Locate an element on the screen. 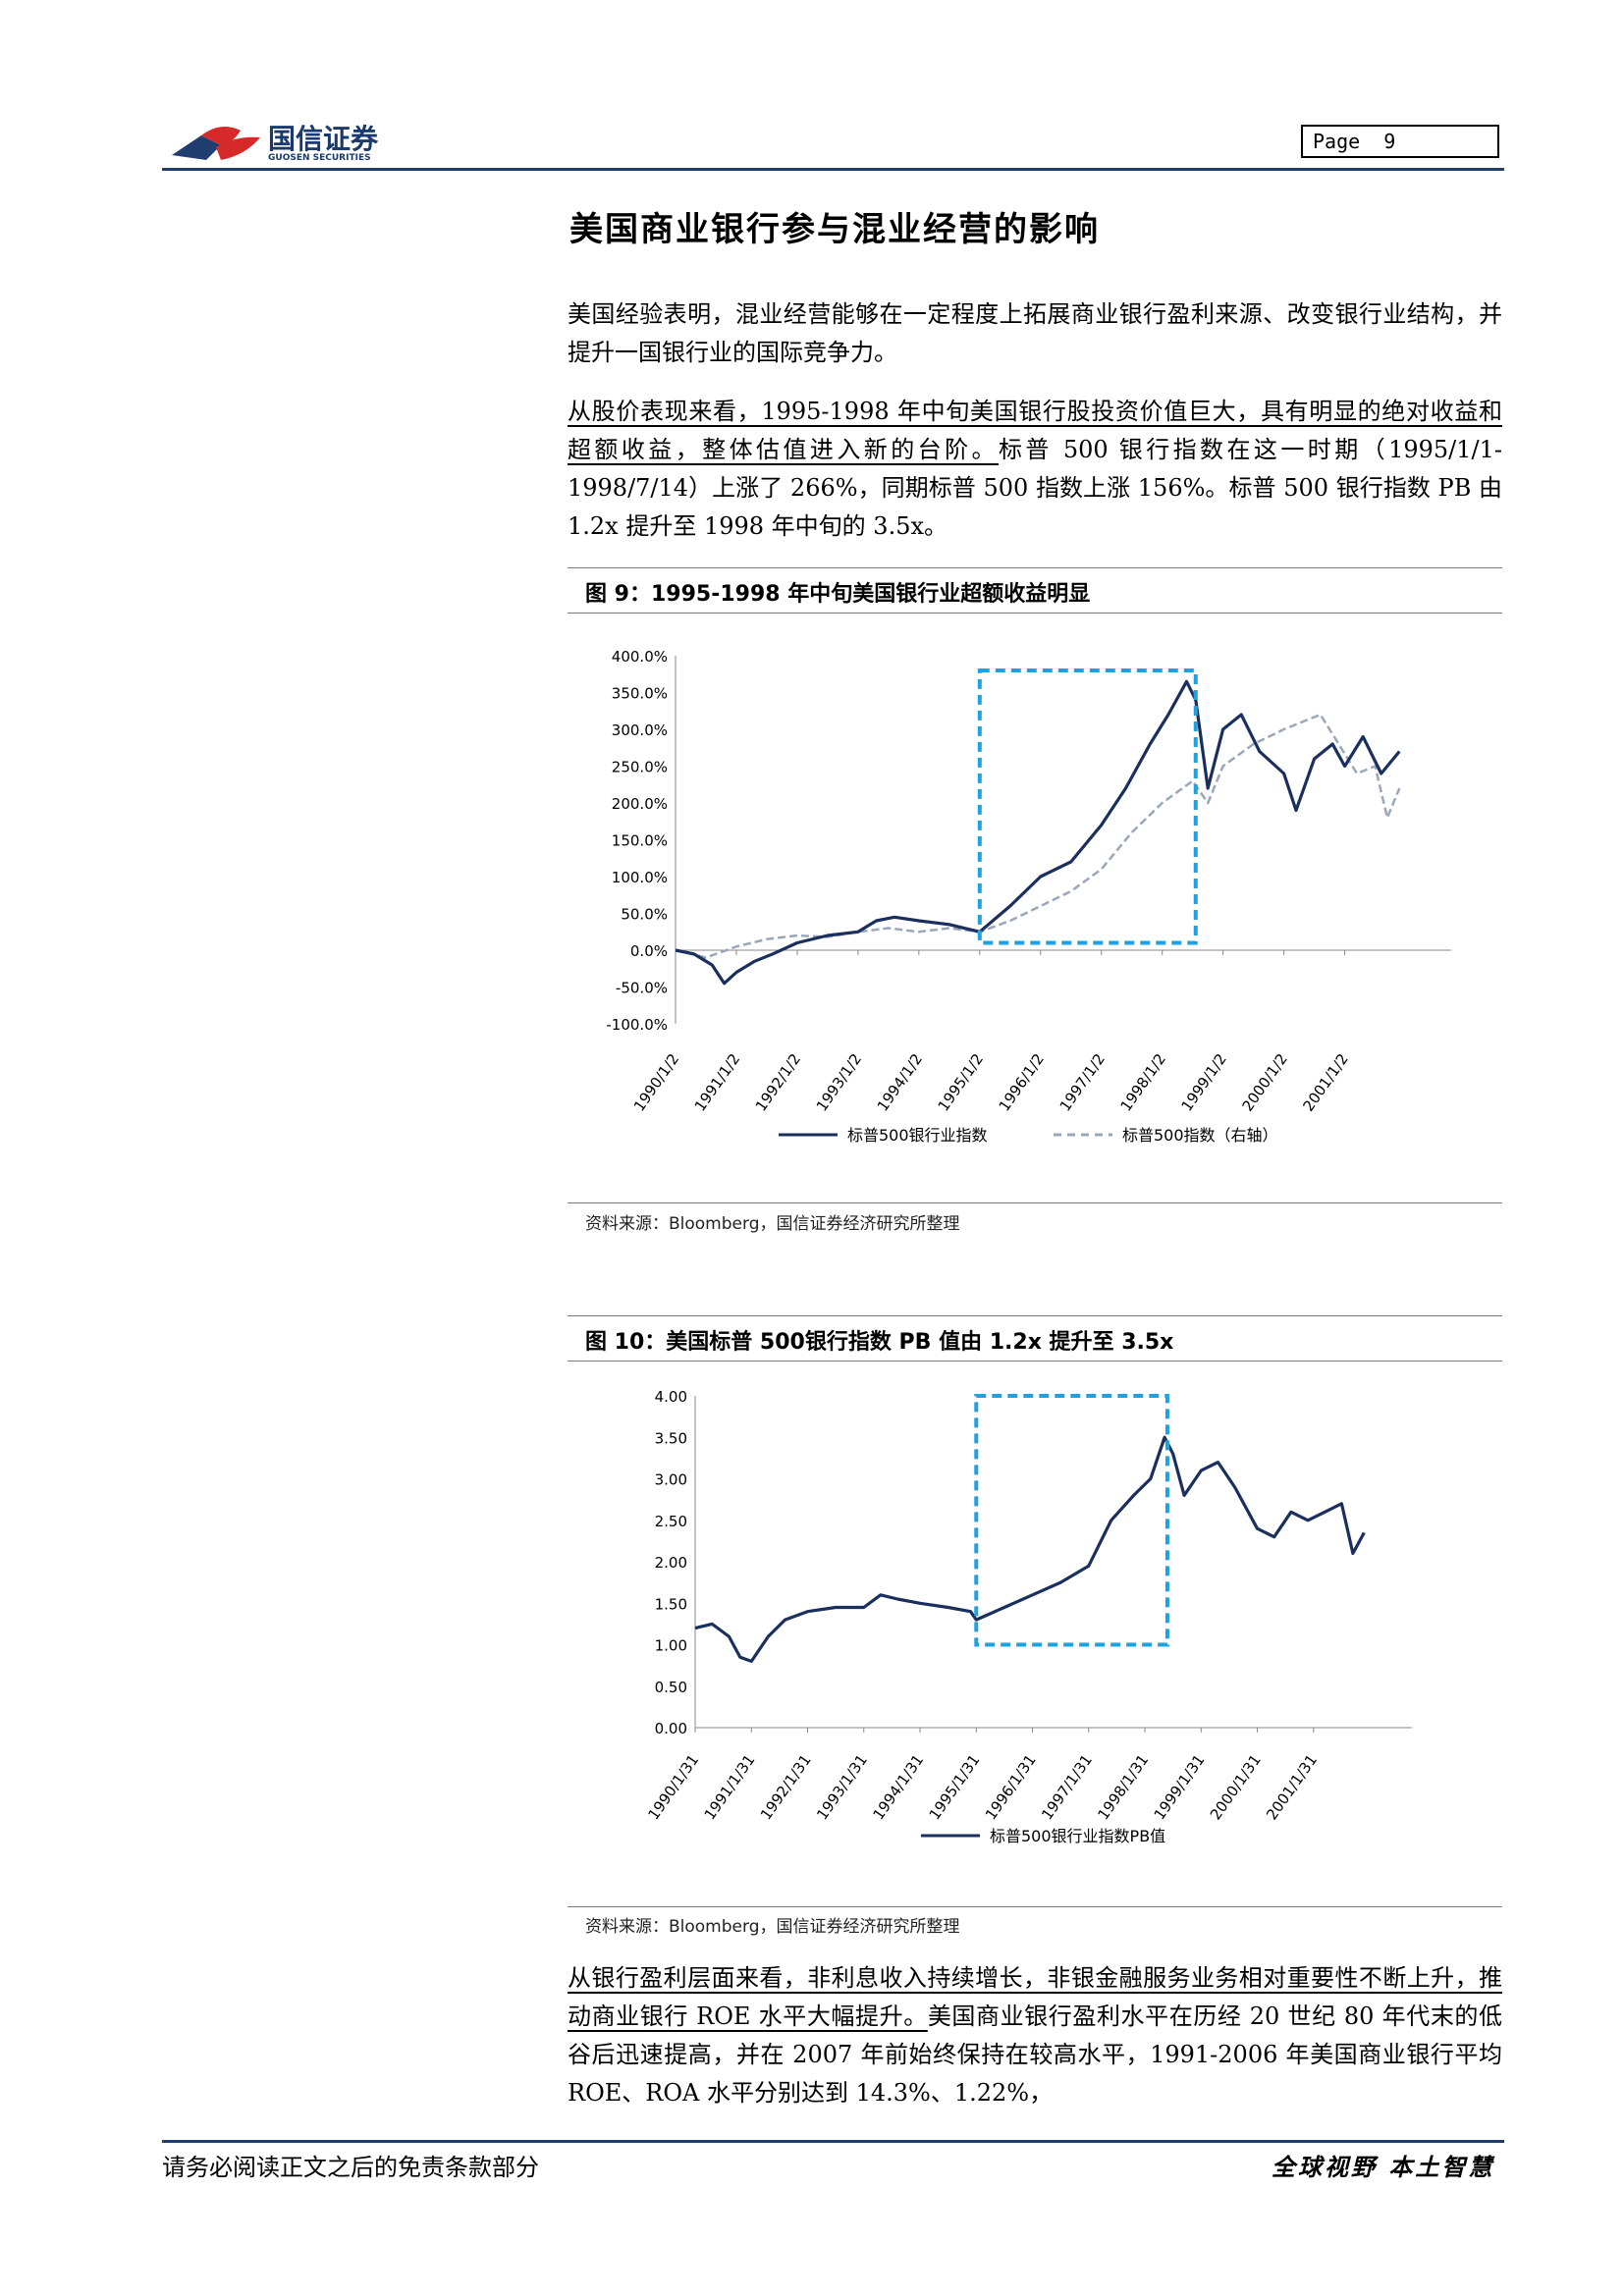  footer-slogan: 全球视野 本土智慧 is located at coordinates (1383, 2167).